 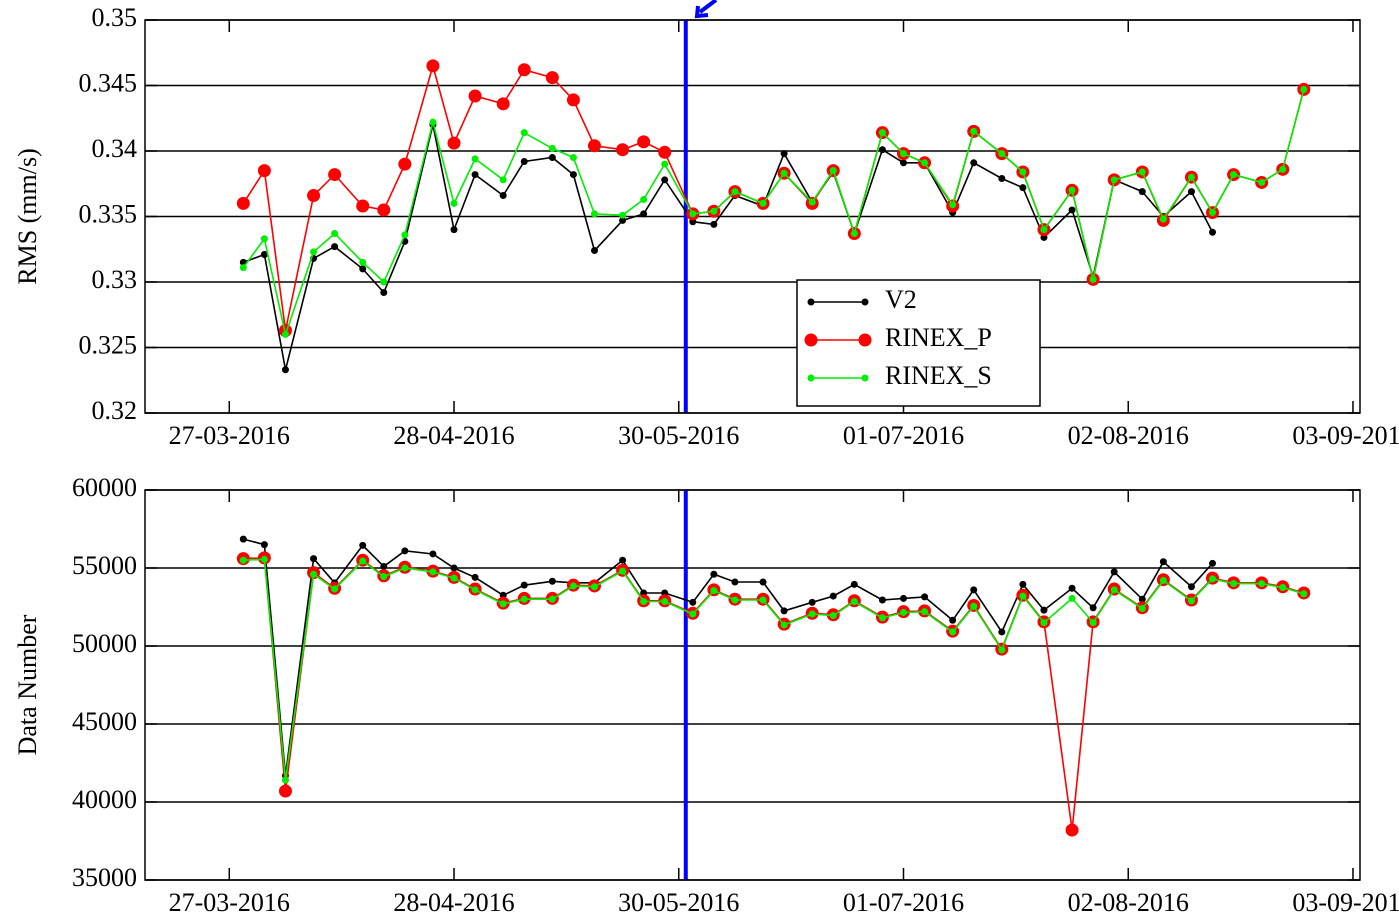 What do you see at coordinates (115, 17) in the screenshot?
I see `y-tick-label: 0.35` at bounding box center [115, 17].